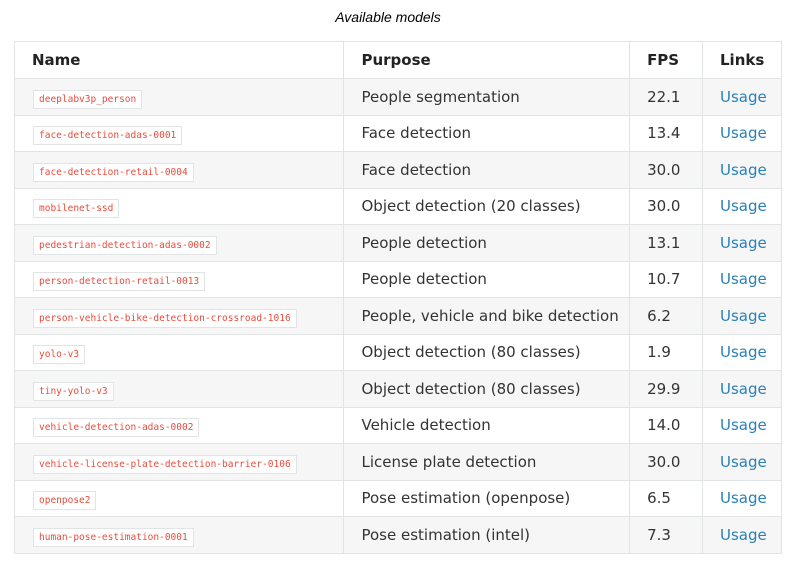 This screenshot has width=800, height=571. What do you see at coordinates (179, 60) in the screenshot?
I see `column-header: Name` at bounding box center [179, 60].